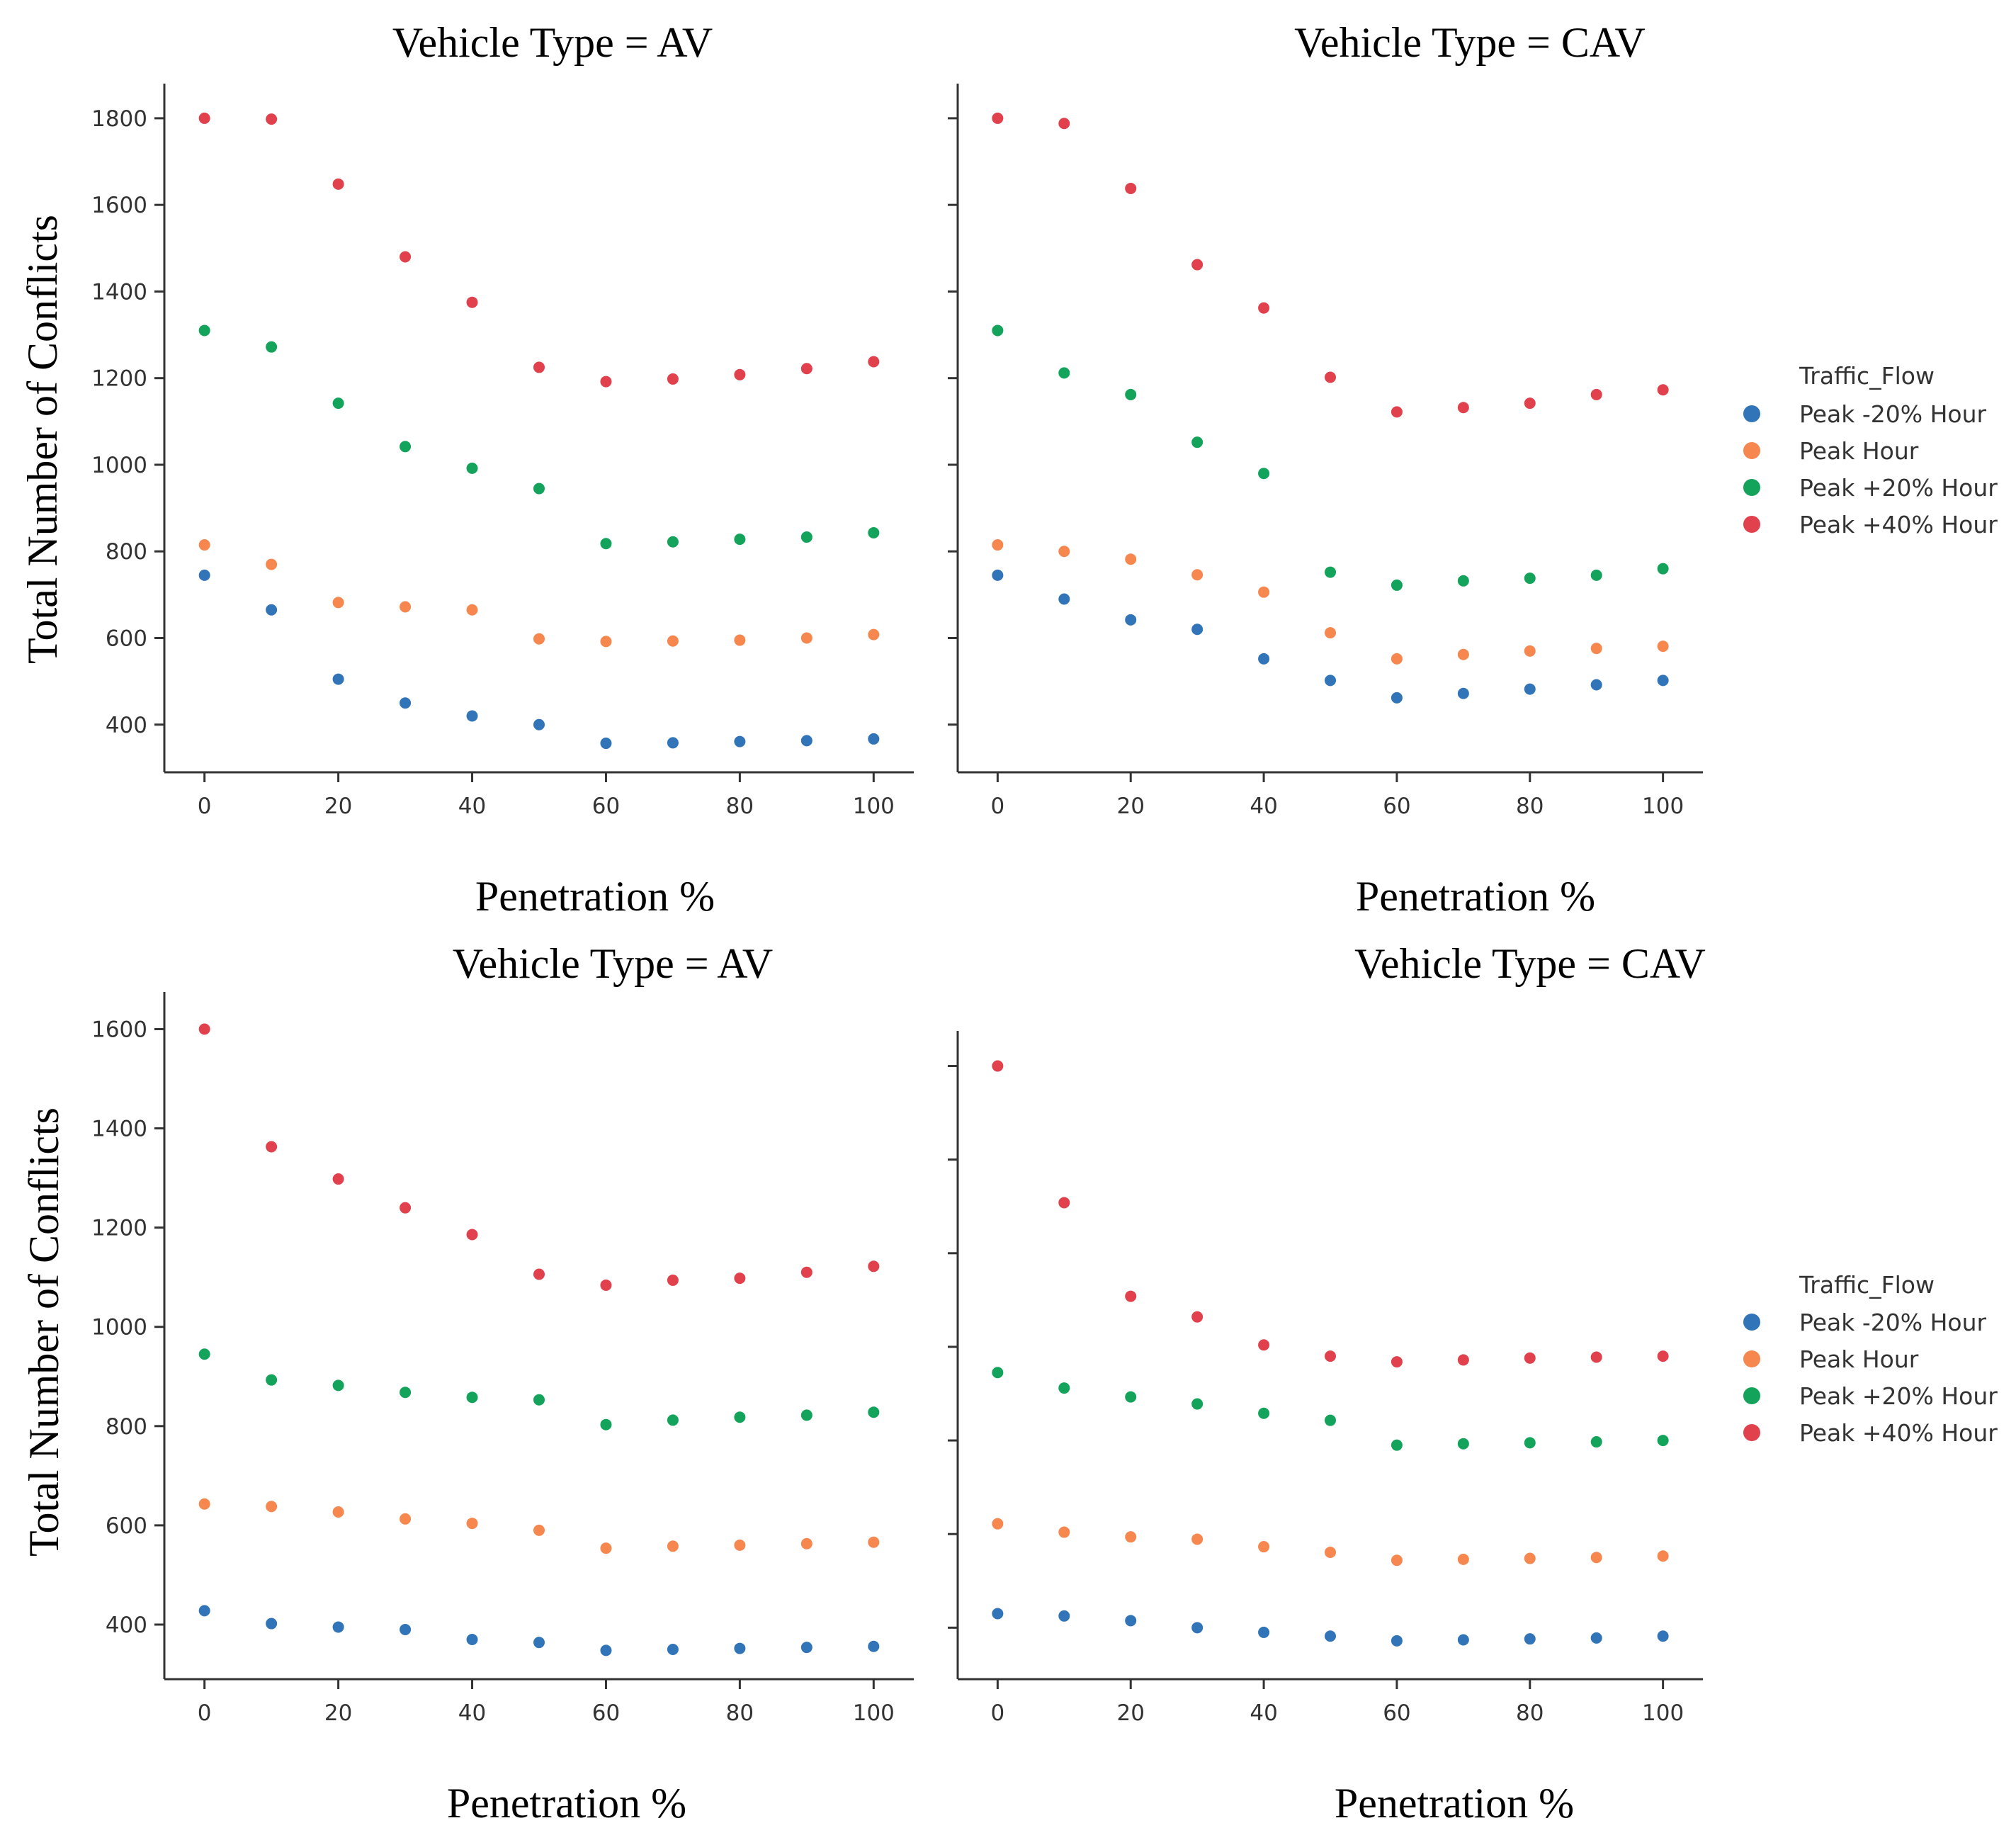 Image resolution: width=2016 pixels, height=1840 pixels. I want to click on y-tick-label: 1000, so click(119, 1328).